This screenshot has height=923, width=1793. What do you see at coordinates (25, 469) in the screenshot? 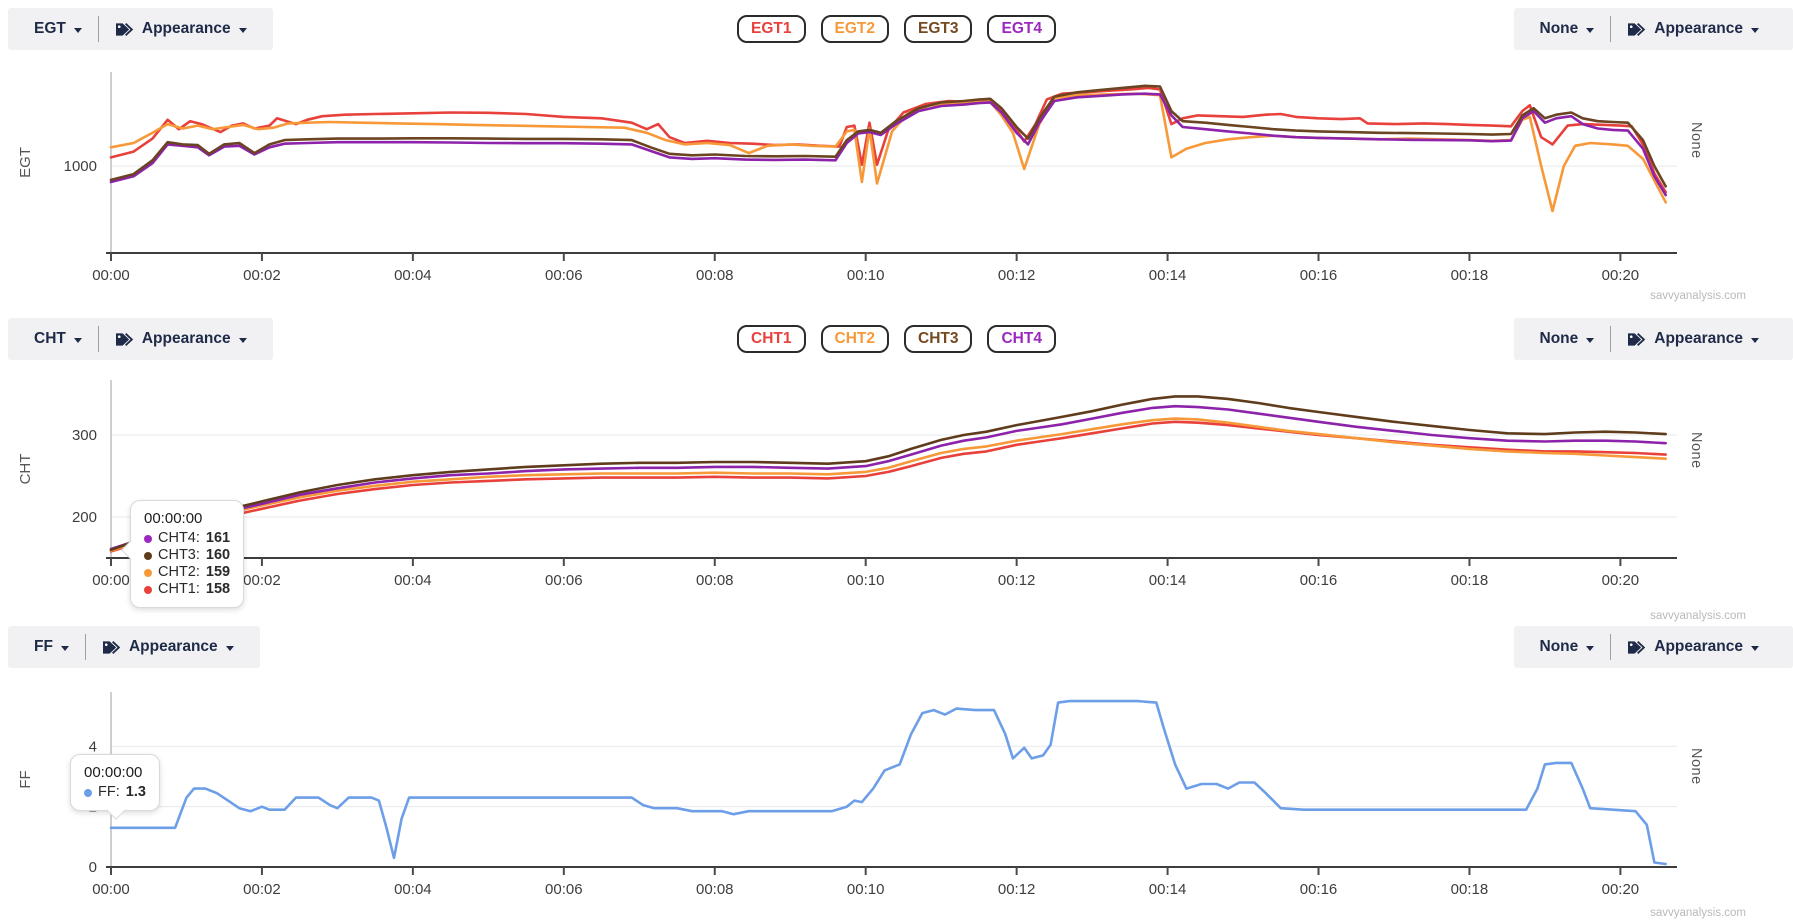
I see `svg-text: CHT` at bounding box center [25, 469].